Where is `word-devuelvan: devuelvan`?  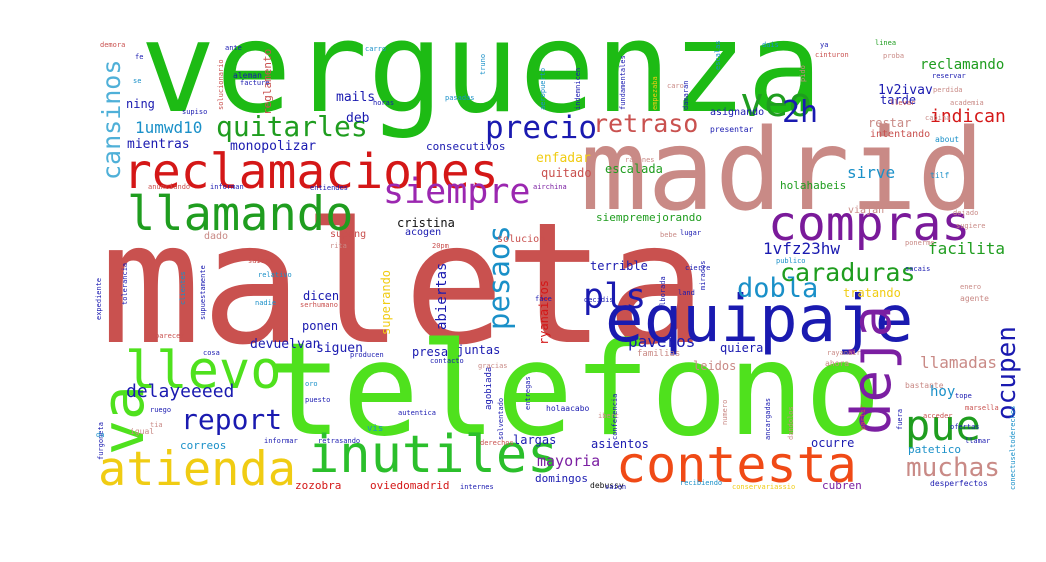
word-devuelvan: devuelvan is located at coordinates (285, 344).